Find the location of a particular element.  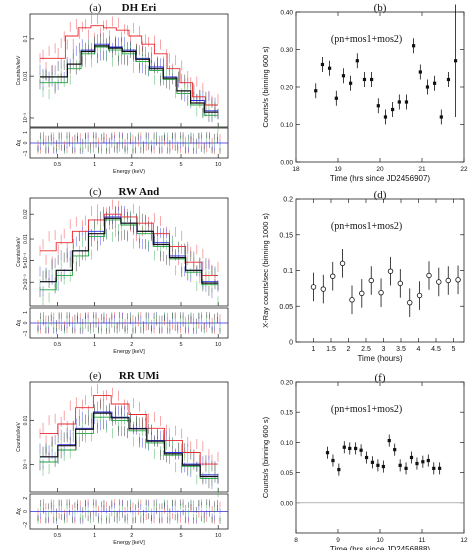

y-tick-label: 10⁻³ is located at coordinates (26, 464).